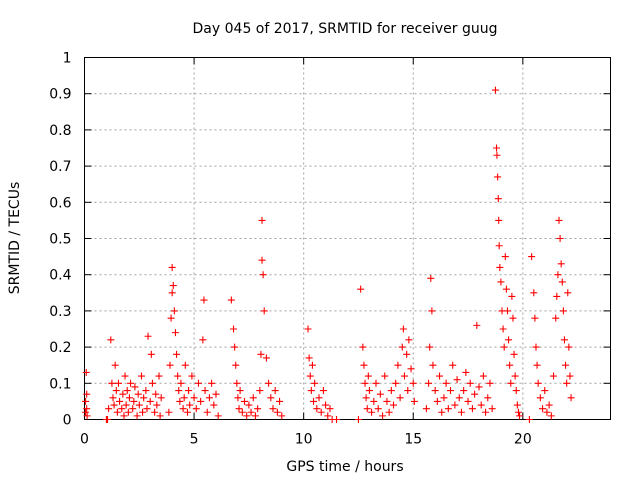 This screenshot has width=640, height=480. What do you see at coordinates (60, 240) in the screenshot?
I see `y-tick-label: 0.5` at bounding box center [60, 240].